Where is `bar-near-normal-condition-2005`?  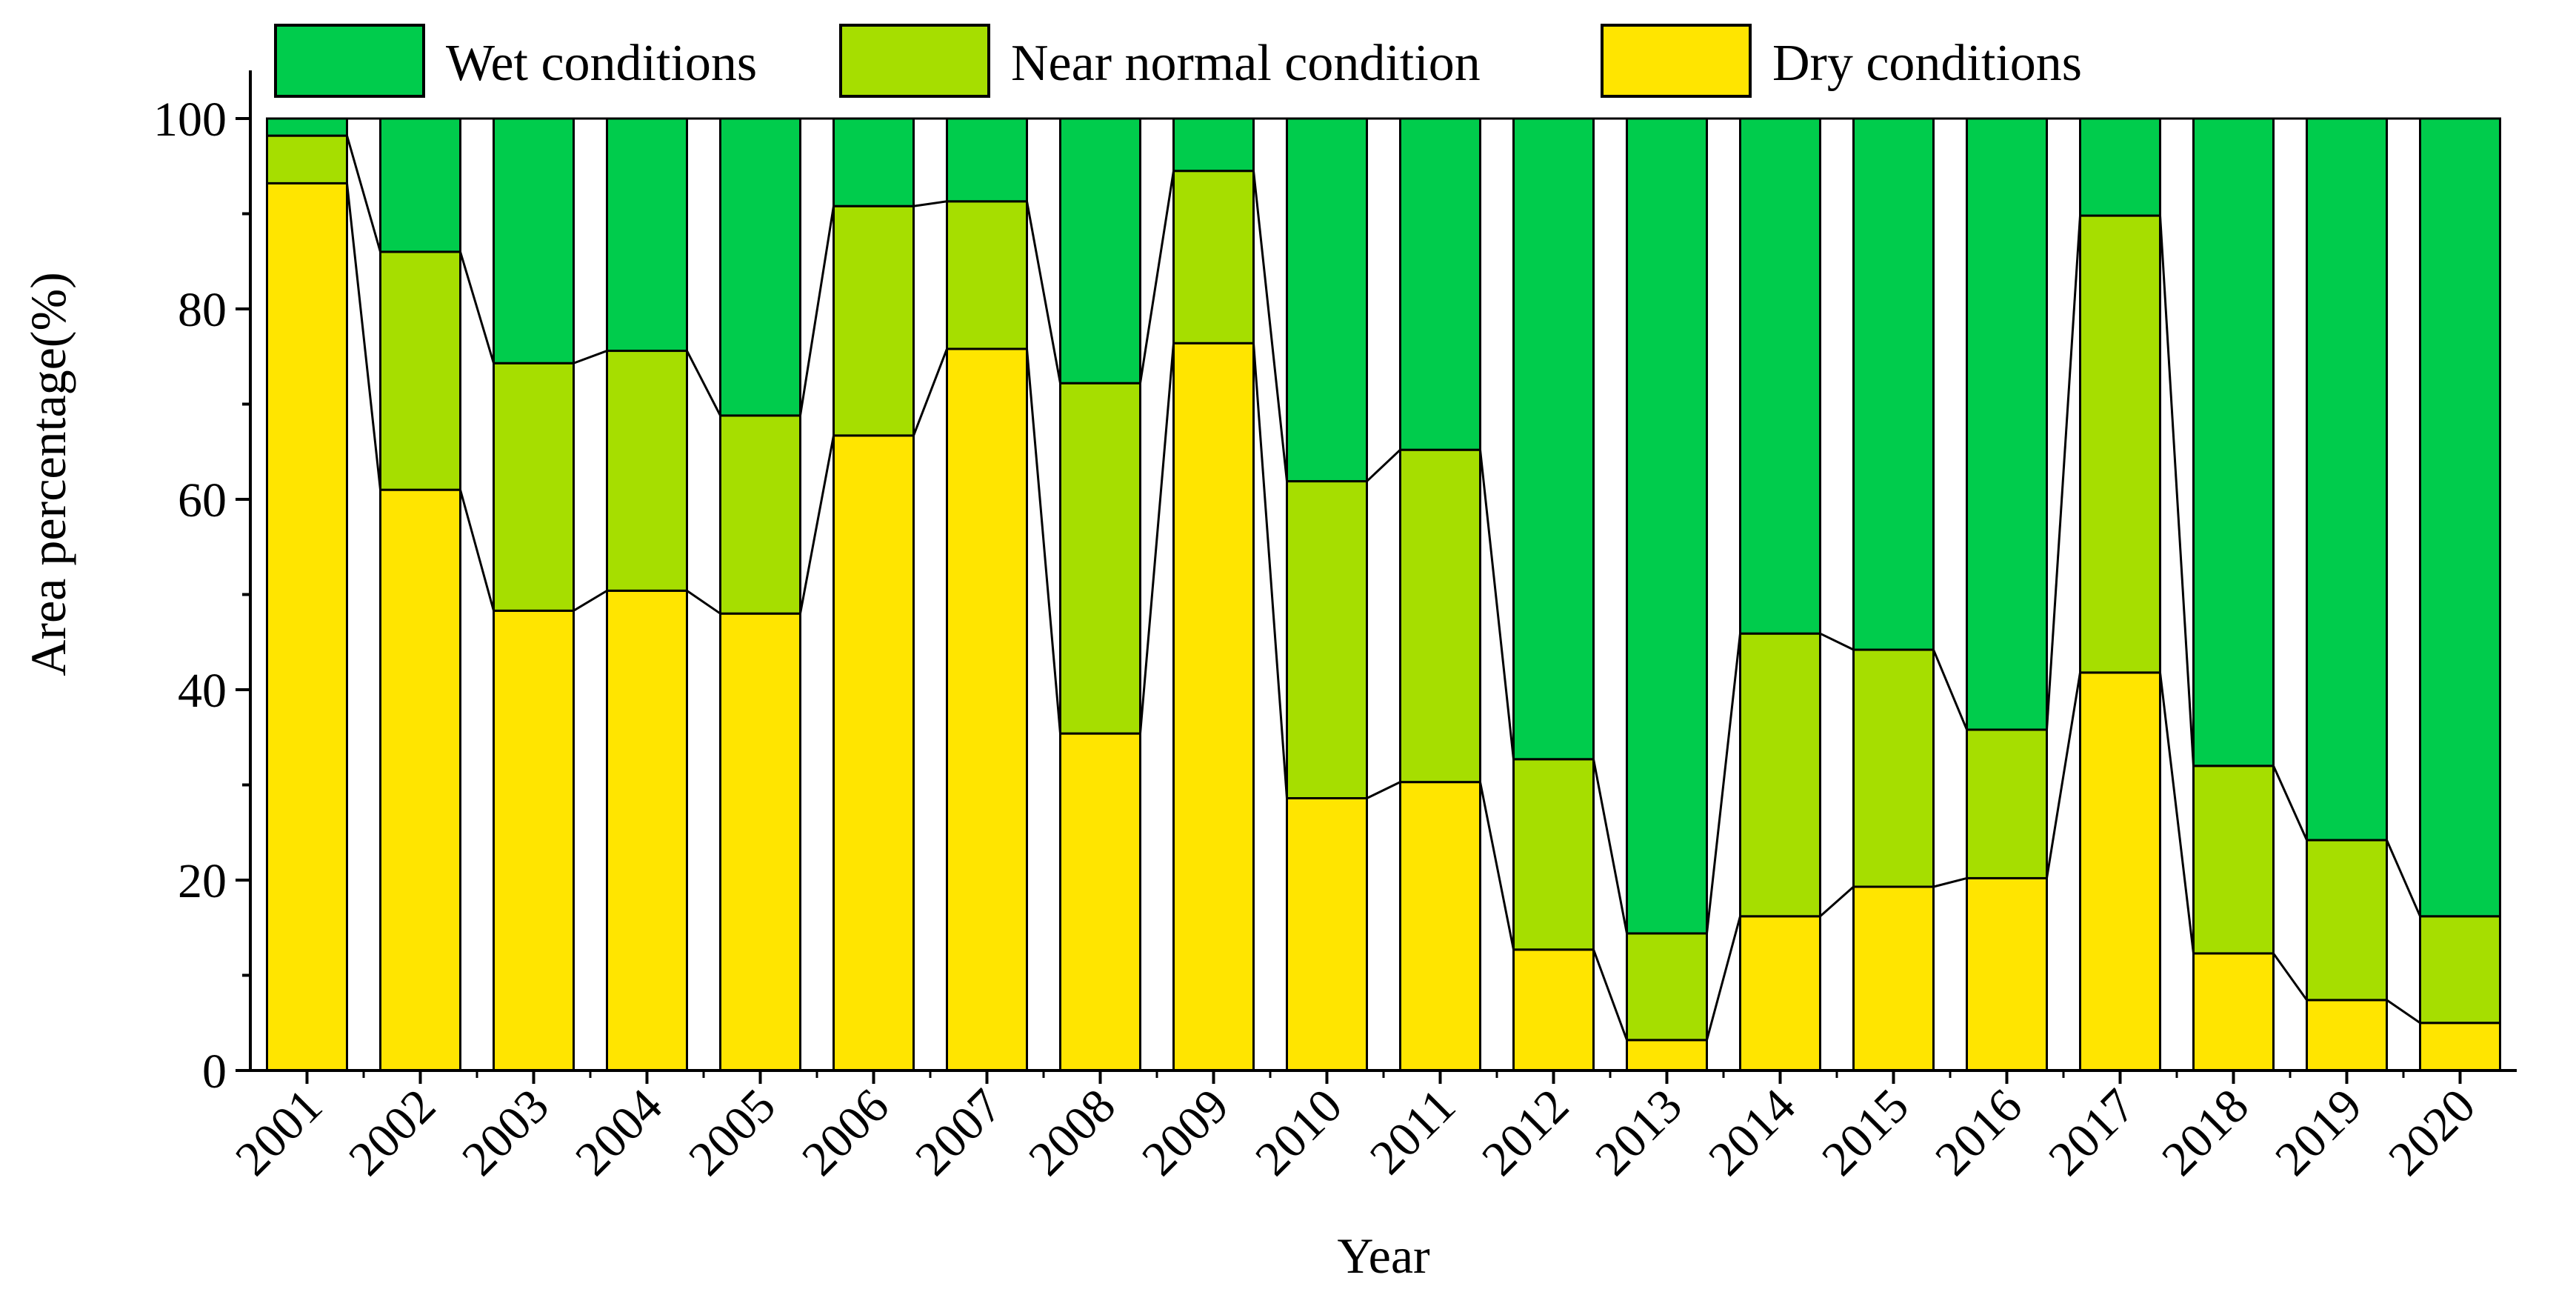 bar-near-normal-condition-2005 is located at coordinates (760, 515).